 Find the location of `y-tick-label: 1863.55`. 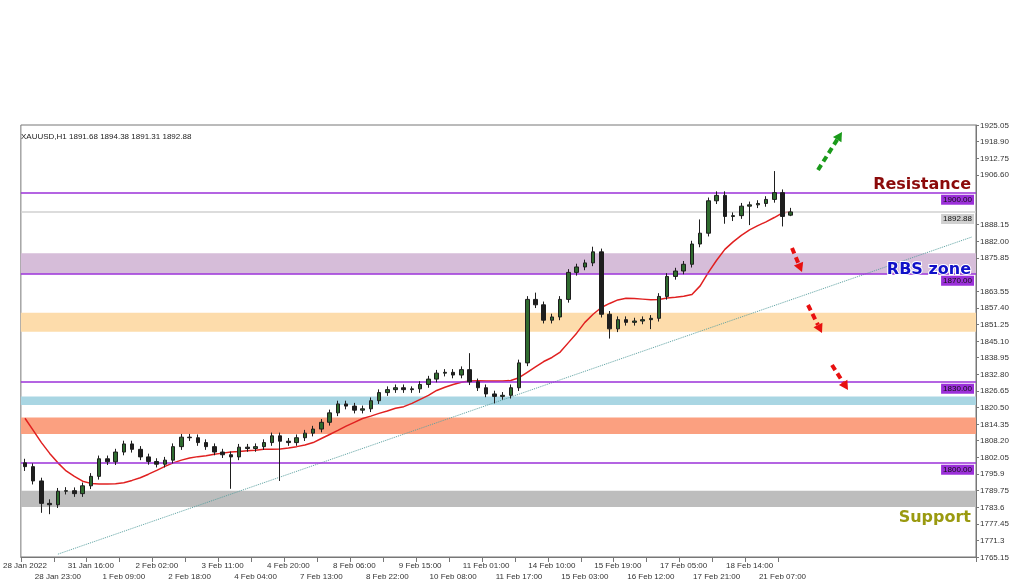

y-tick-label: 1863.55 is located at coordinates (995, 291).